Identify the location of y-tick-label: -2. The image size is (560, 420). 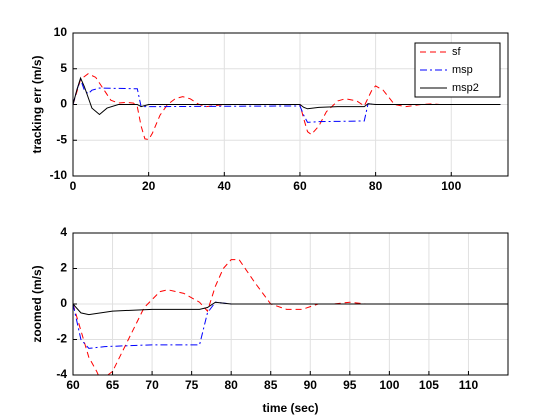
(61, 339).